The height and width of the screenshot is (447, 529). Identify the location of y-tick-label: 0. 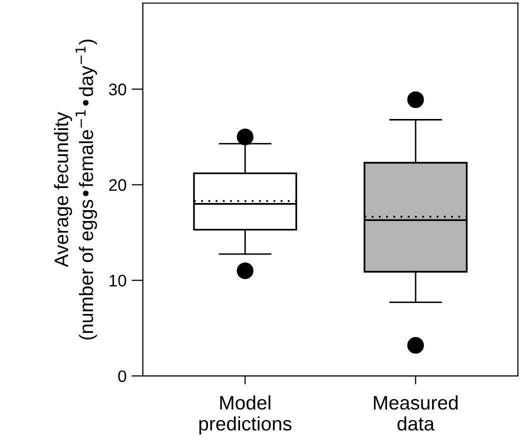
(122, 376).